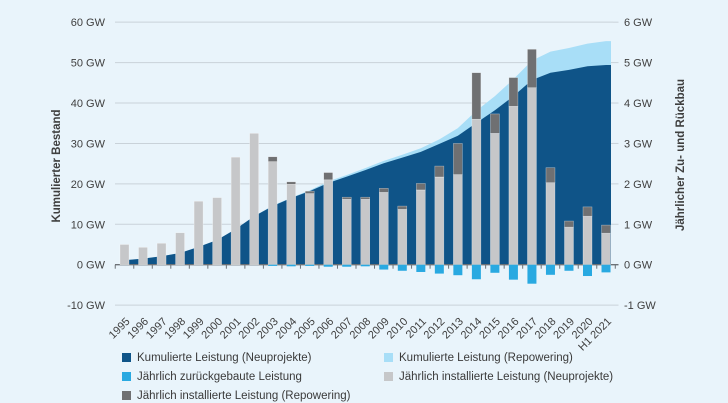 This screenshot has width=728, height=403. I want to click on right-axis-tick-label: 2 GW, so click(638, 185).